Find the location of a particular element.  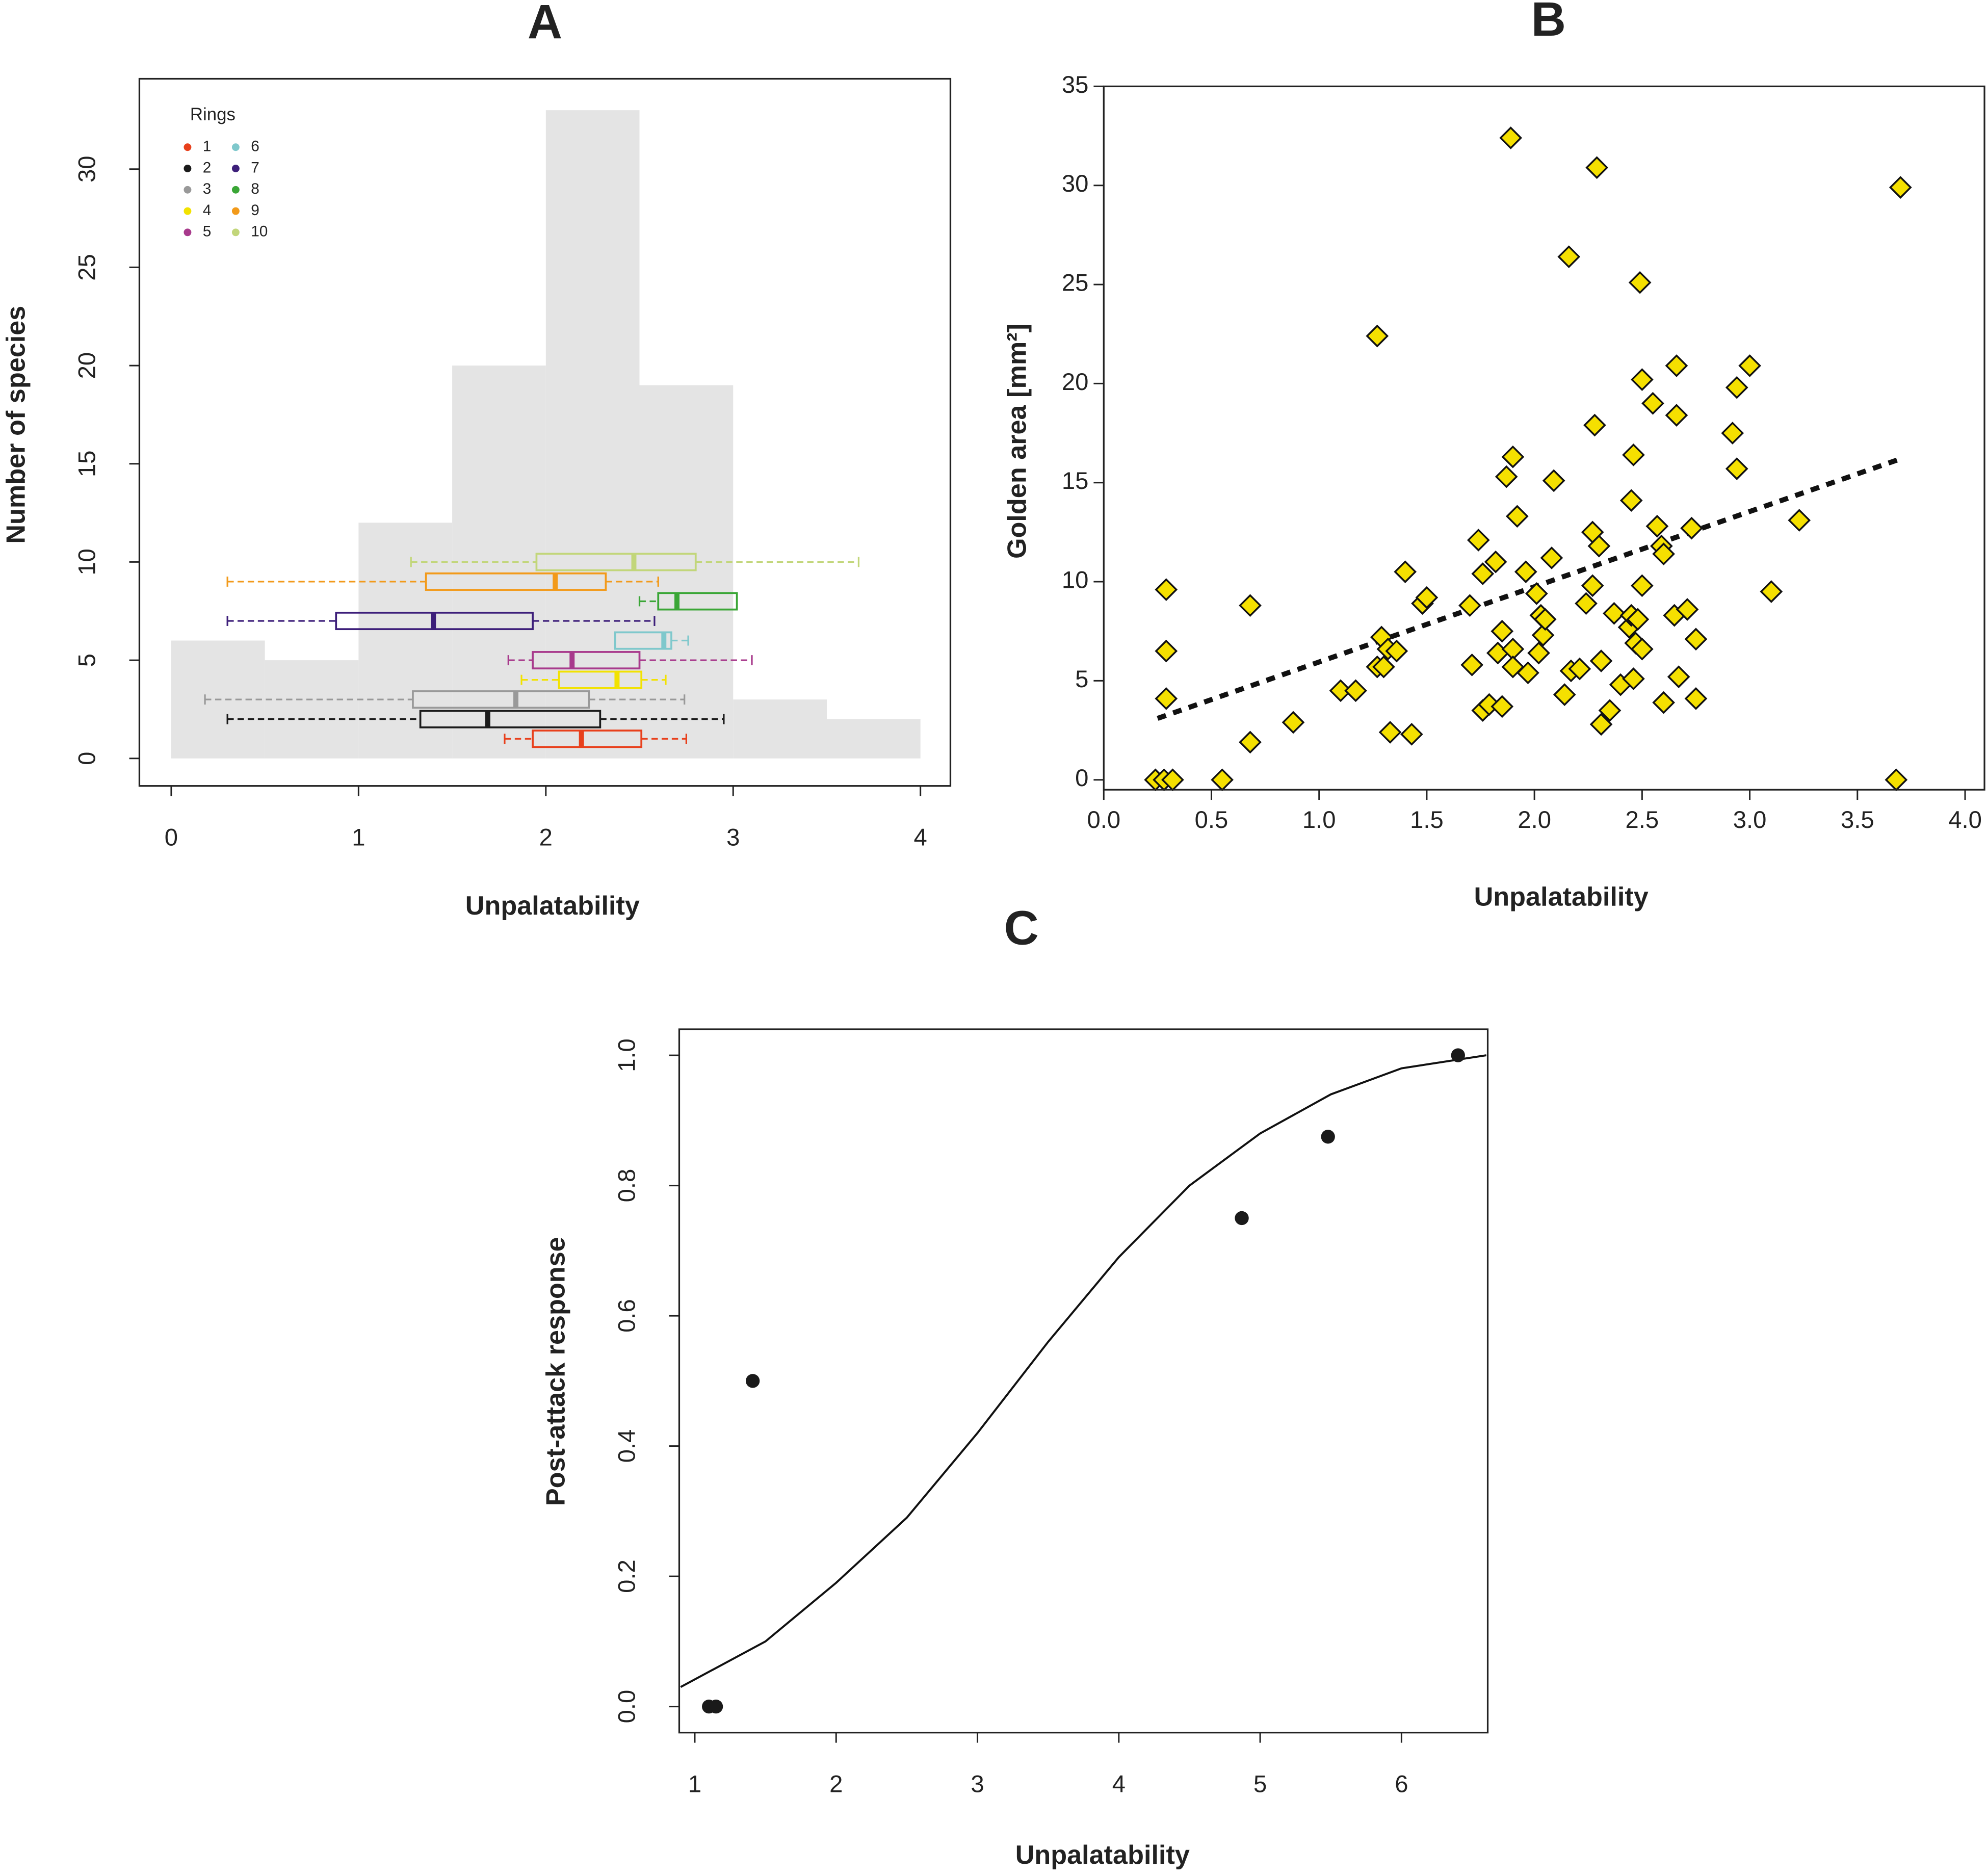

x-axis-label: Unpalatability is located at coordinates (1102, 1855).